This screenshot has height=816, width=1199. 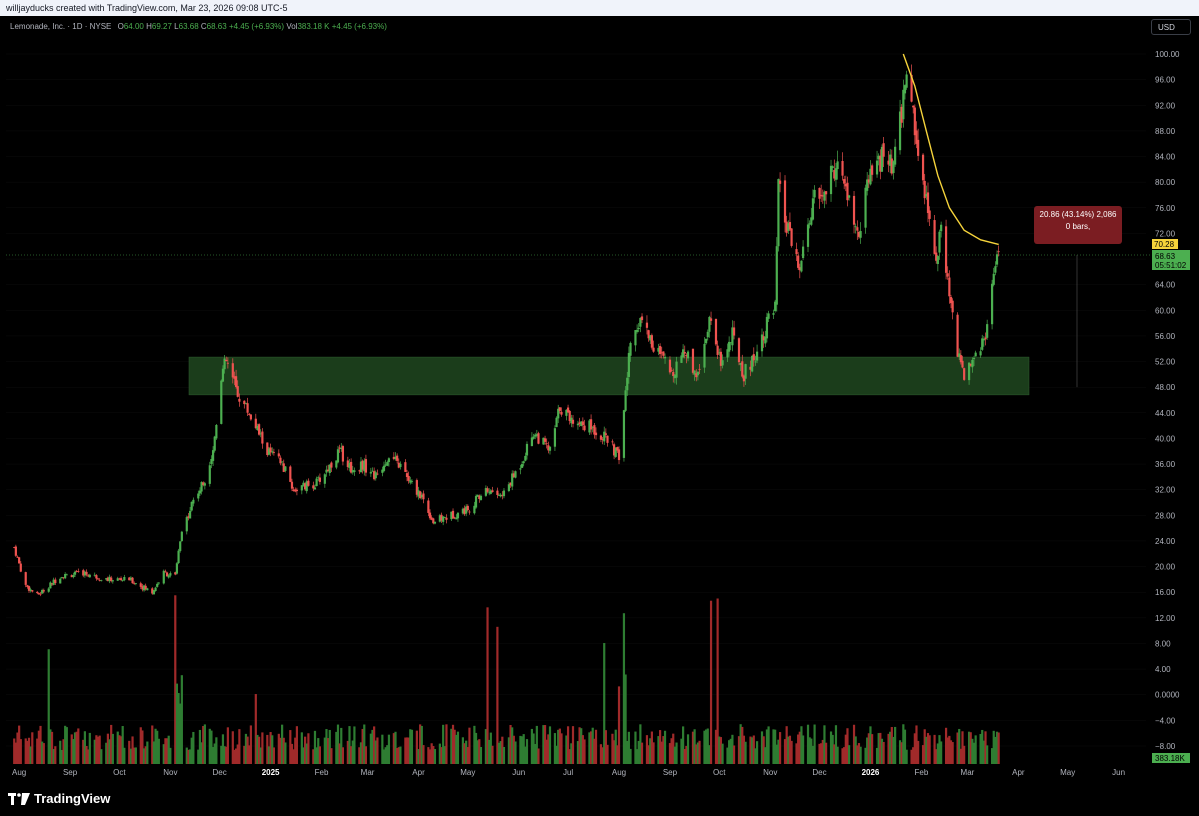 I want to click on y-tick-label: 4.00, so click(x=1163, y=669).